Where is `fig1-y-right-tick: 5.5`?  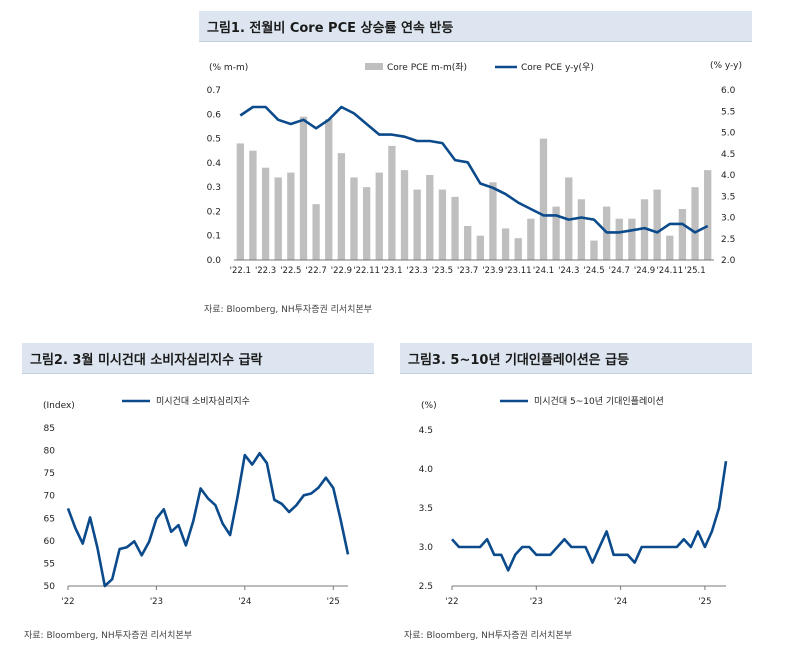
fig1-y-right-tick: 5.5 is located at coordinates (728, 112).